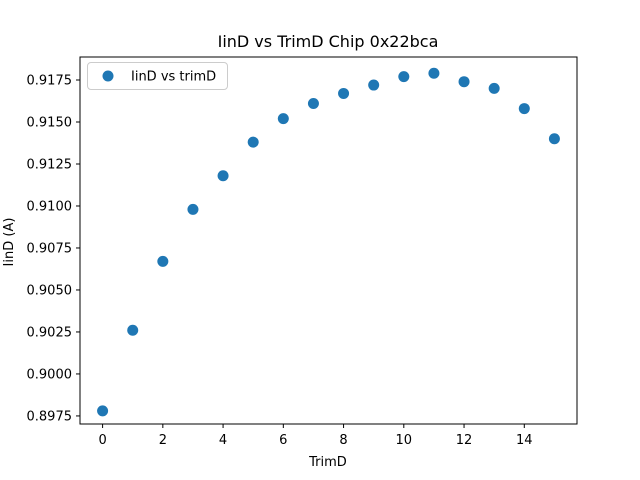  I want to click on legend-box, so click(157, 76).